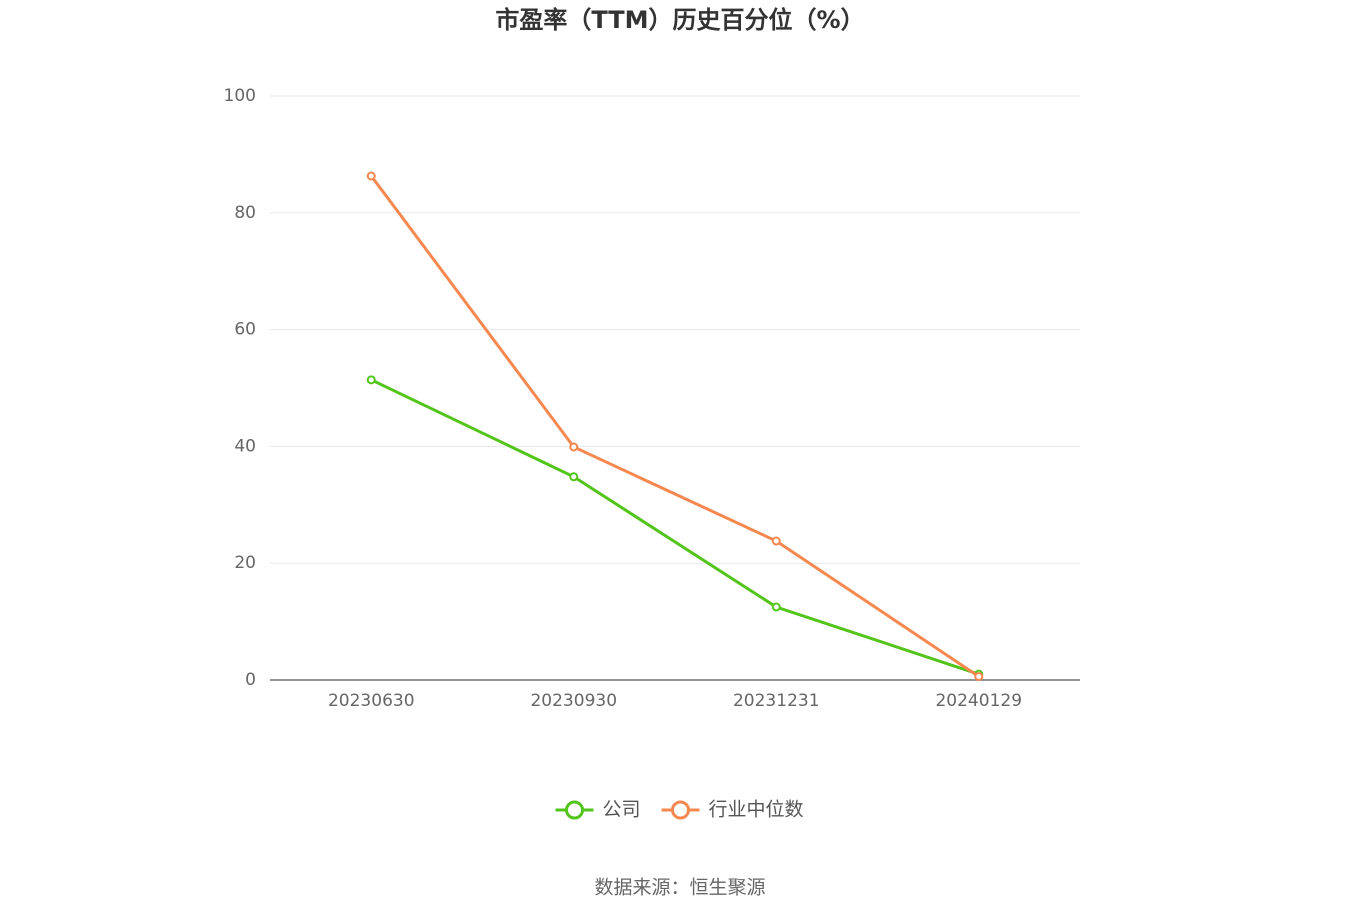  What do you see at coordinates (776, 701) in the screenshot?
I see `x-tick-label: 20231231` at bounding box center [776, 701].